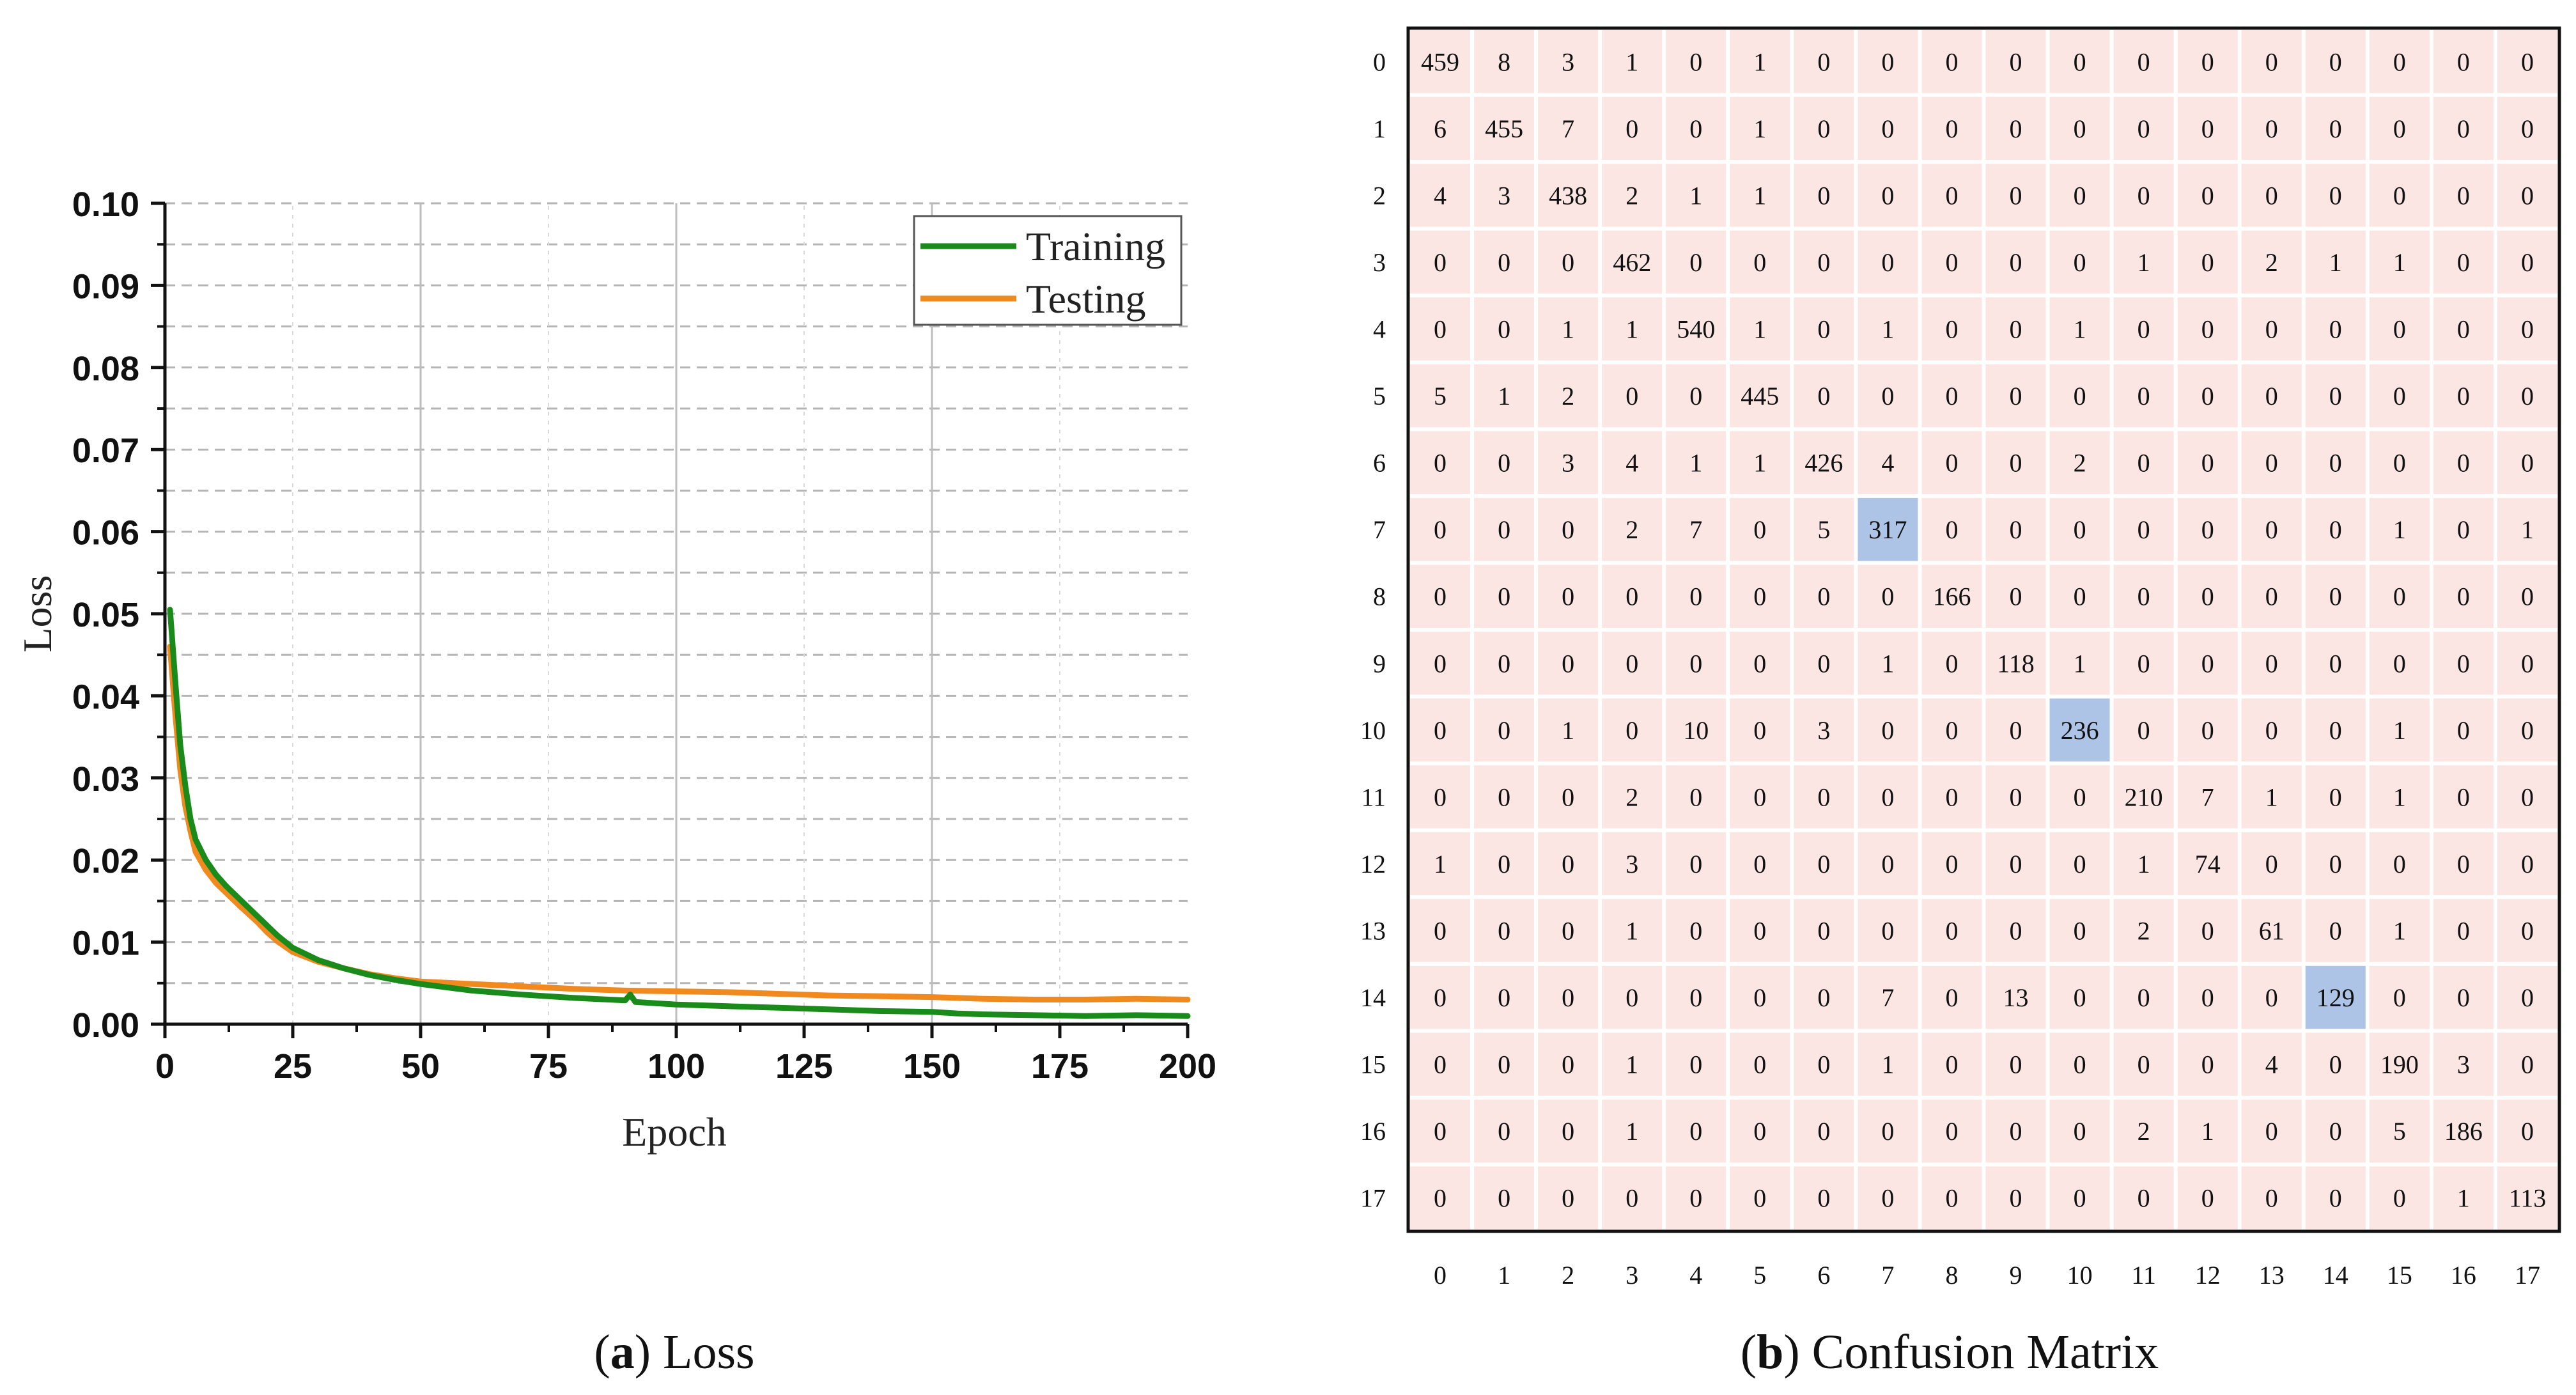 Image resolution: width=2576 pixels, height=1395 pixels. What do you see at coordinates (1380, 262) in the screenshot?
I see `confusion-matrix-row-label: 3` at bounding box center [1380, 262].